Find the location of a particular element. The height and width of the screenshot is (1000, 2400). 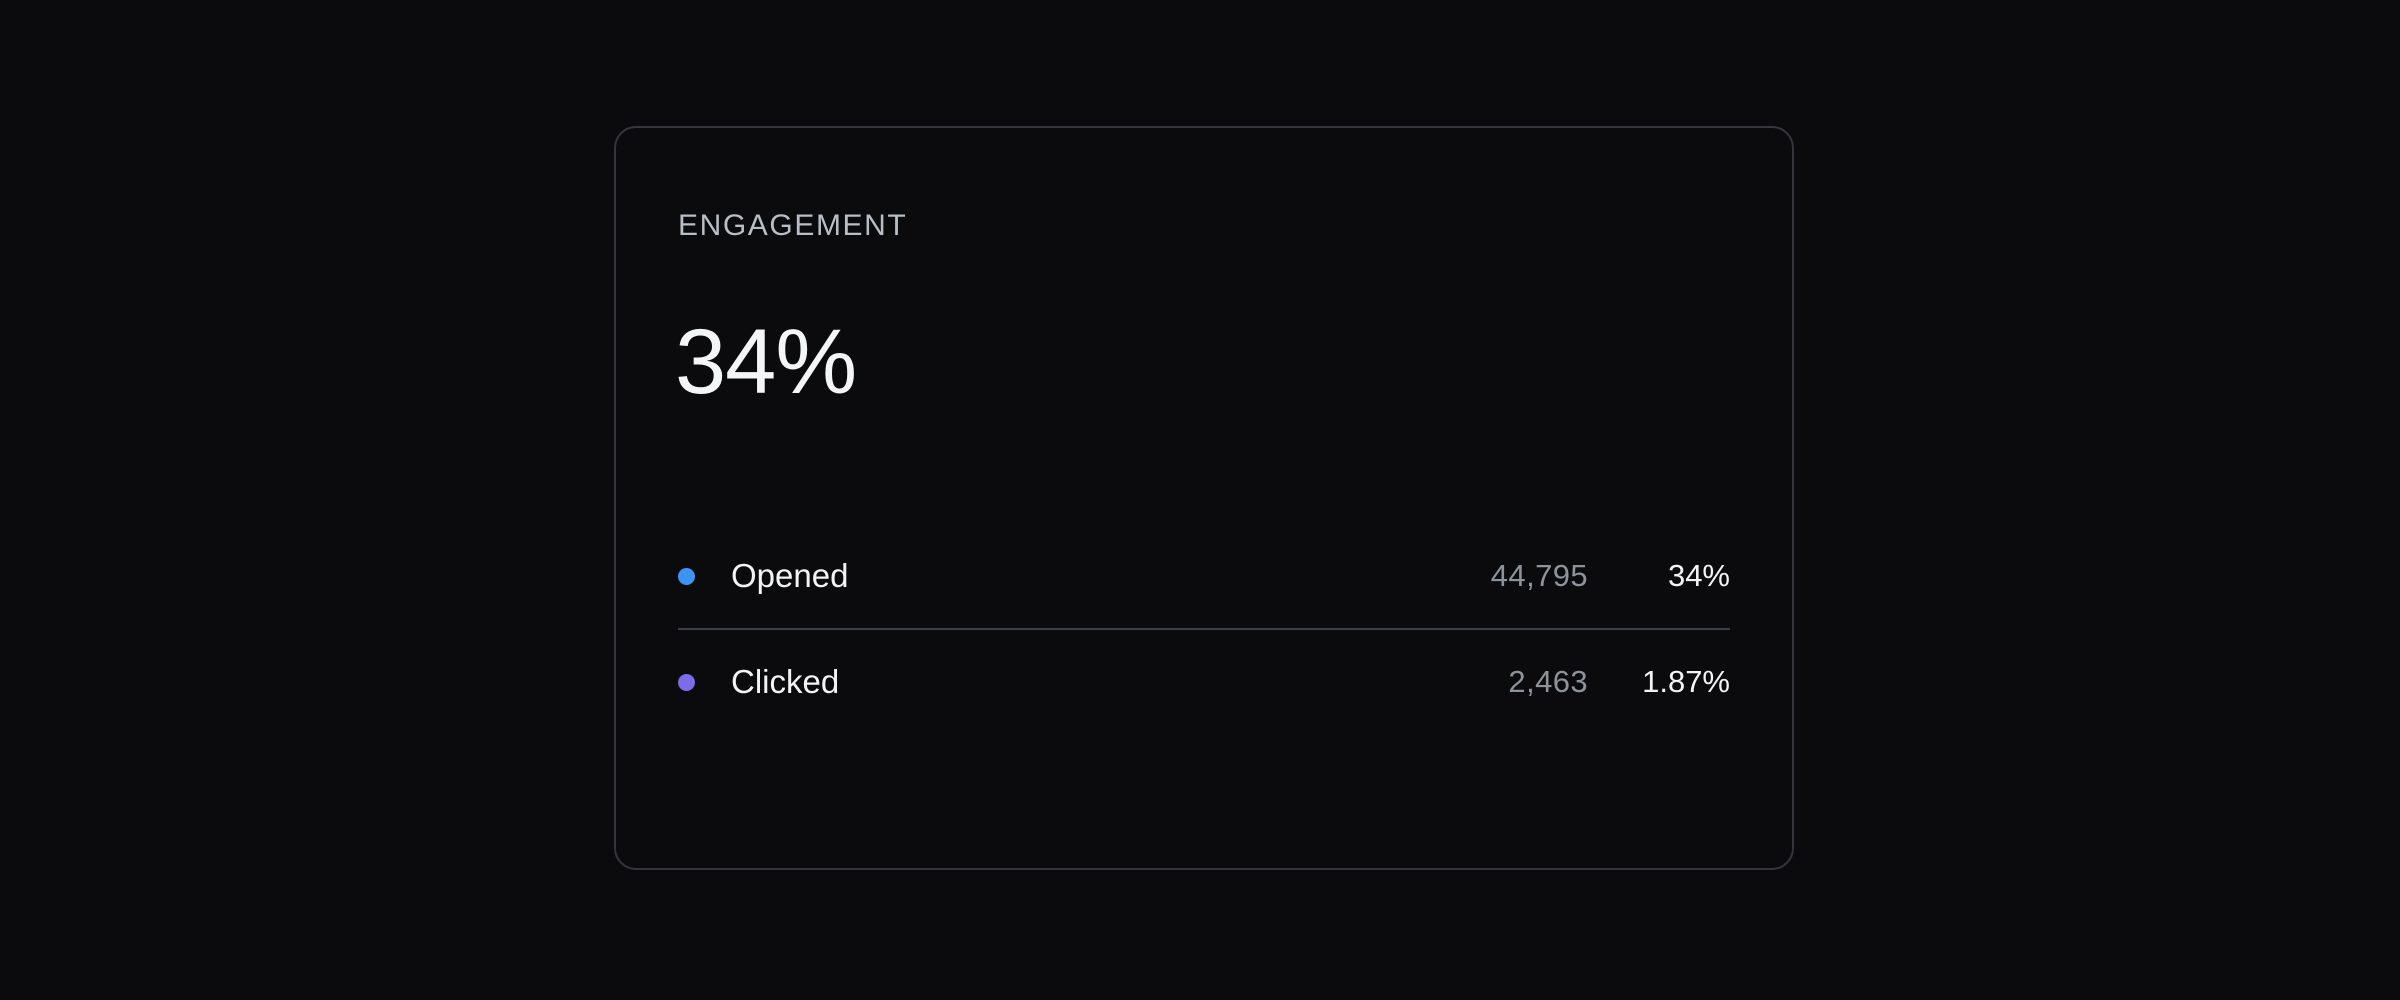

breakdown-row-label: Clicked is located at coordinates (785, 681).